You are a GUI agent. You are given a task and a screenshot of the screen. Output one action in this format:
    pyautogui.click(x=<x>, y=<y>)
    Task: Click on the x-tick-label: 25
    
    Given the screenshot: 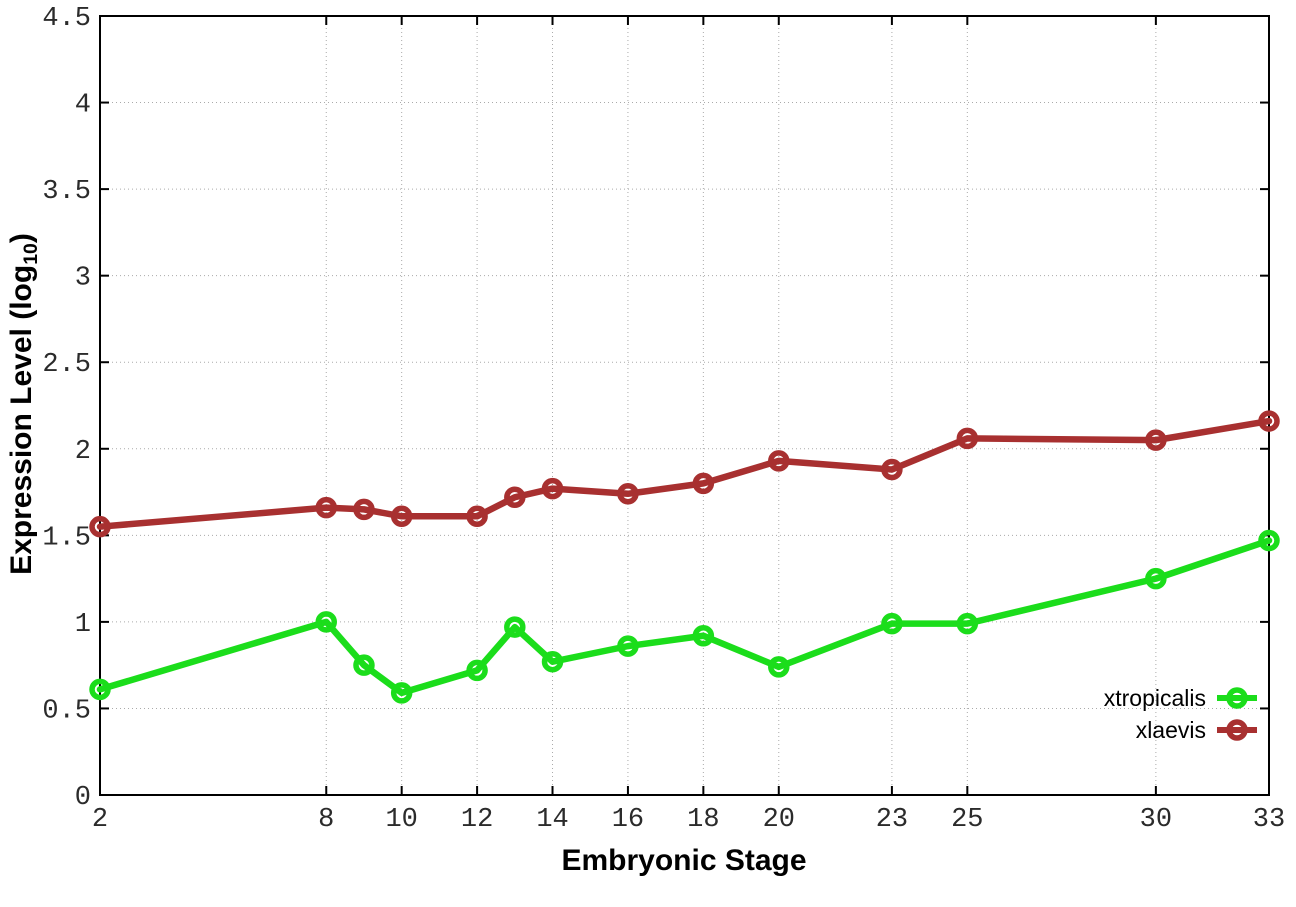 What is the action you would take?
    pyautogui.click(x=967, y=820)
    